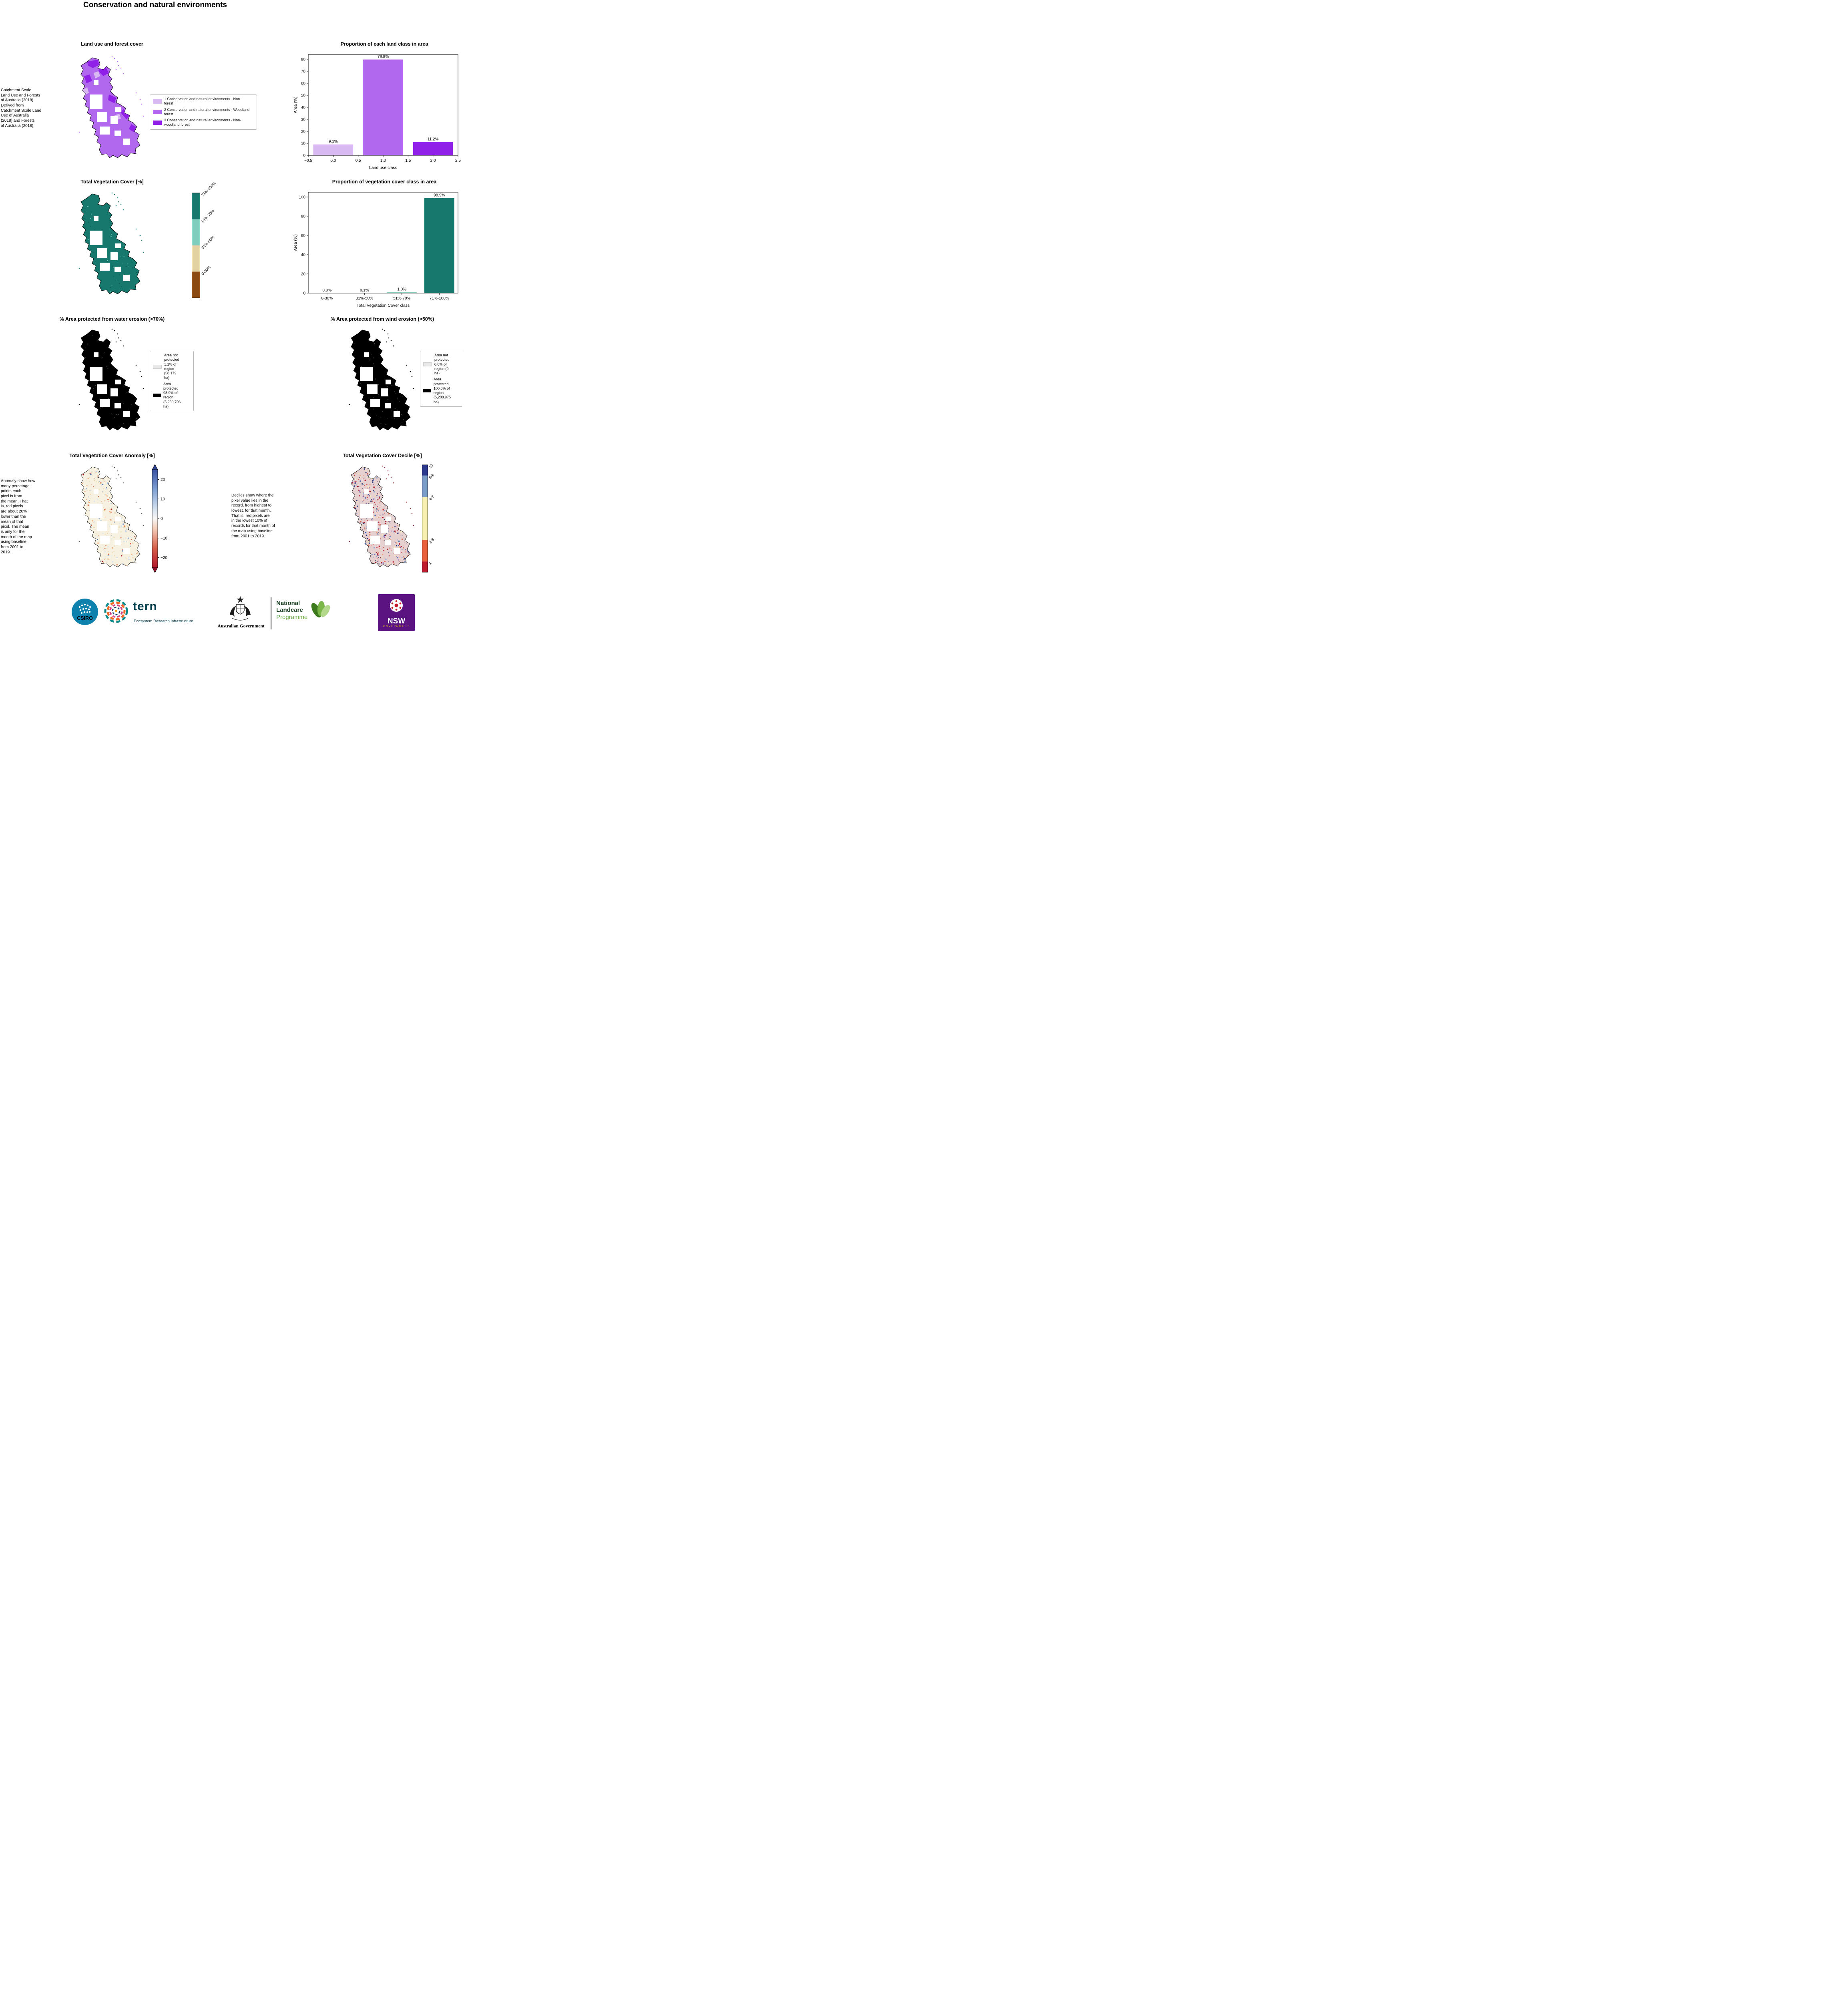  Describe the element at coordinates (427, 390) in the screenshot. I see `legend-swatch` at that location.